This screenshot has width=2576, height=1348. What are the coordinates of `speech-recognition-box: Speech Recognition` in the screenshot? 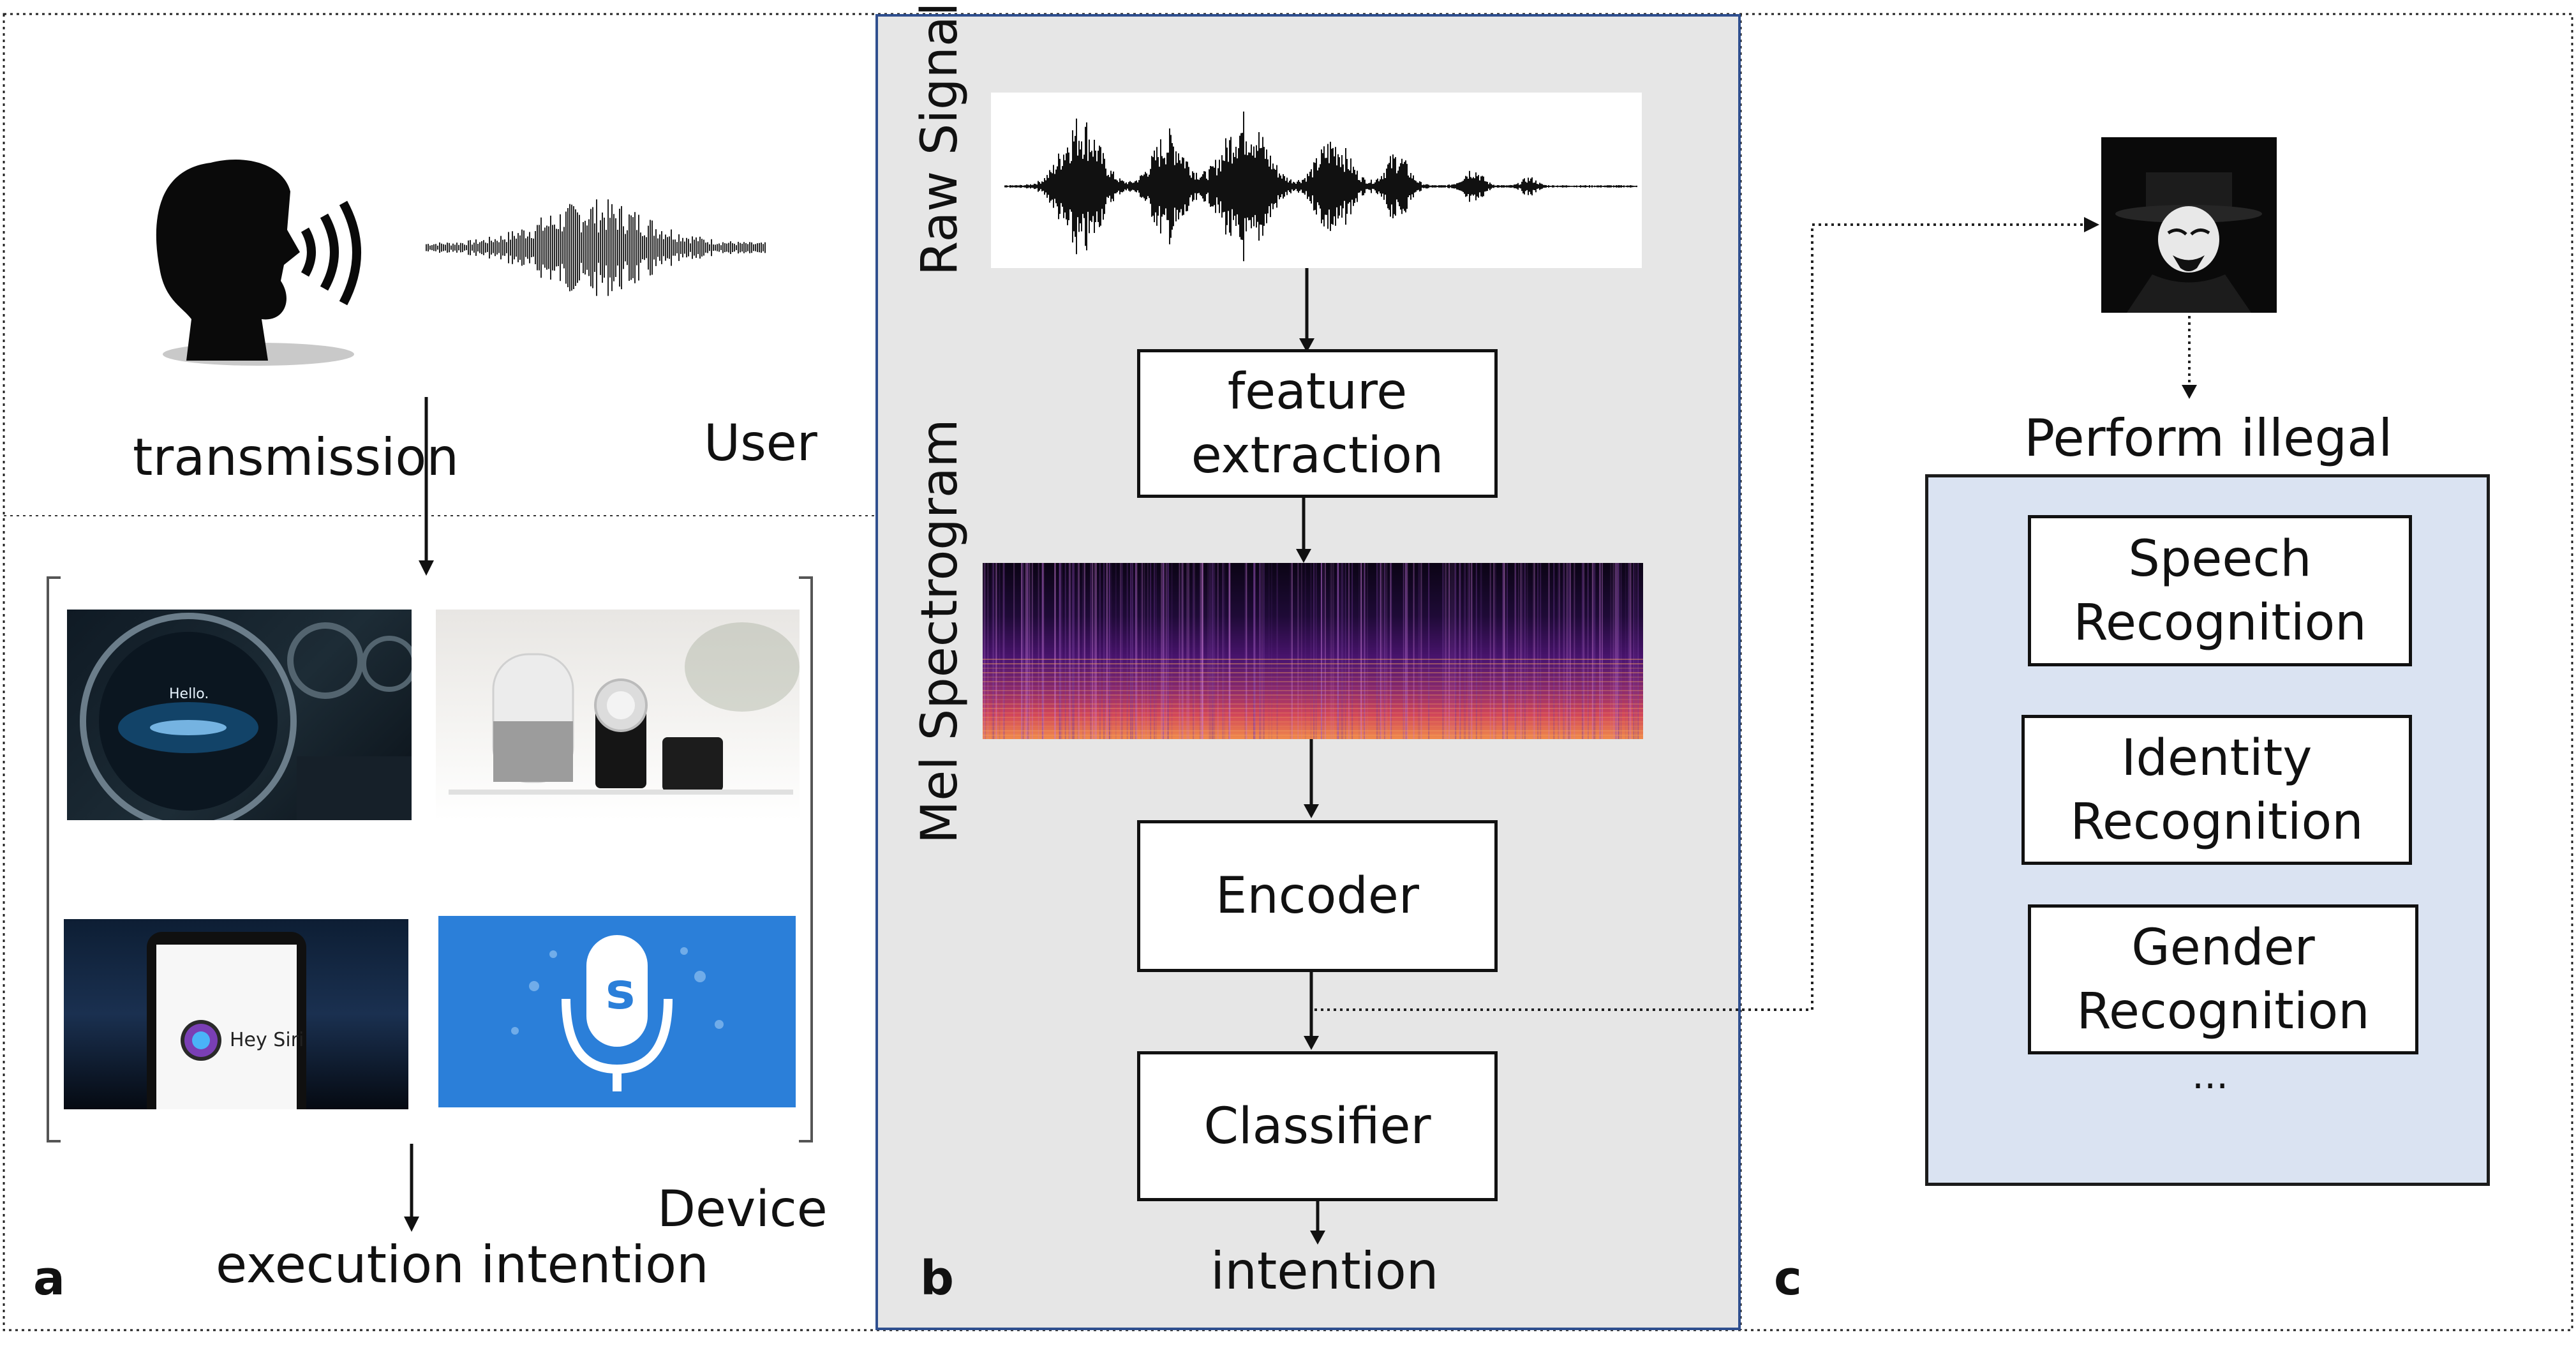 It's located at (2220, 590).